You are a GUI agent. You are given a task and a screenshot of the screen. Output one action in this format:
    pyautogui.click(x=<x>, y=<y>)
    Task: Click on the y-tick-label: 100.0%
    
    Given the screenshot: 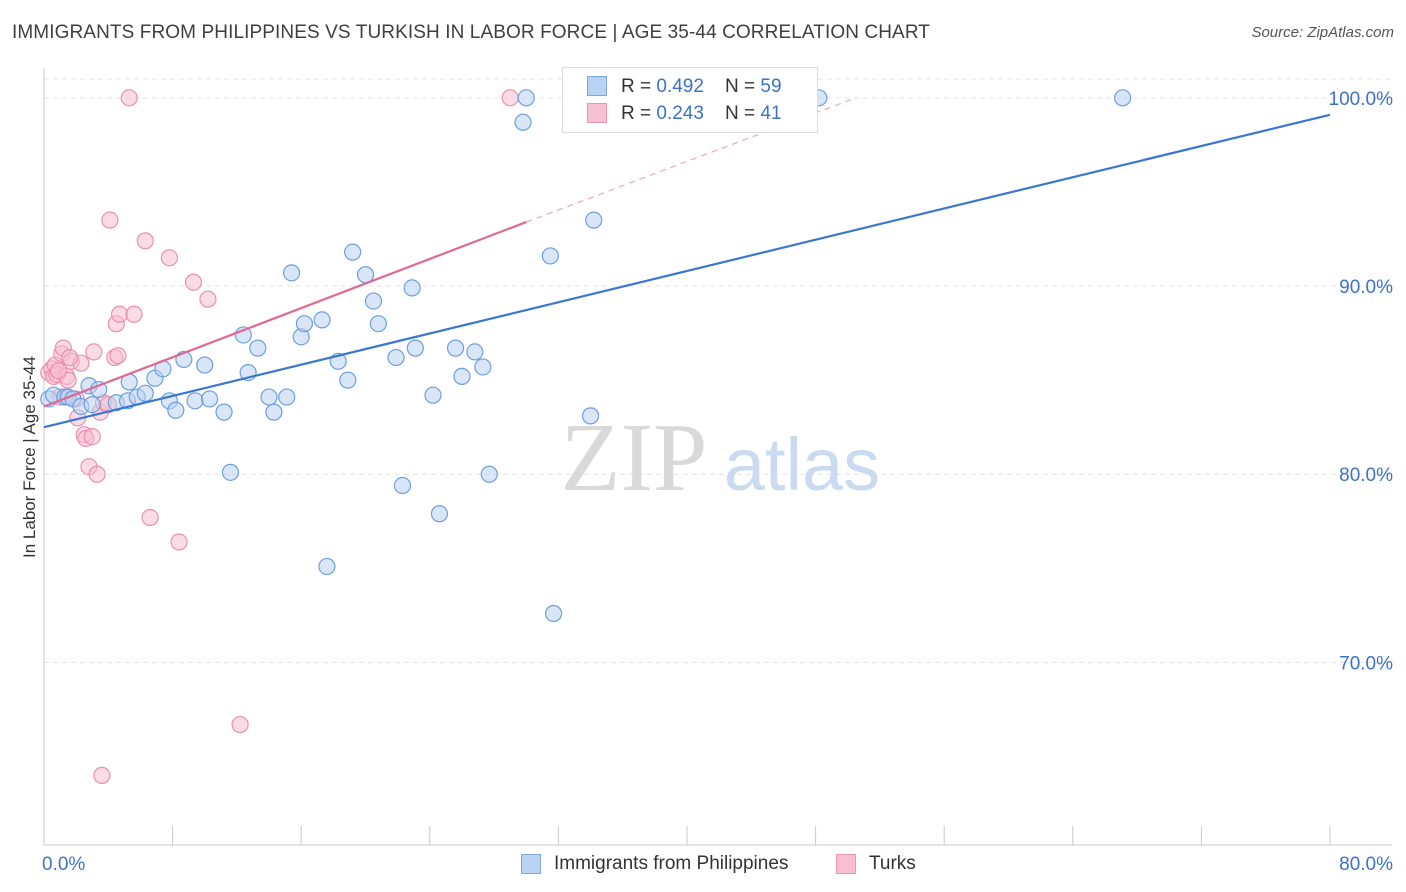 What is the action you would take?
    pyautogui.click(x=1361, y=99)
    